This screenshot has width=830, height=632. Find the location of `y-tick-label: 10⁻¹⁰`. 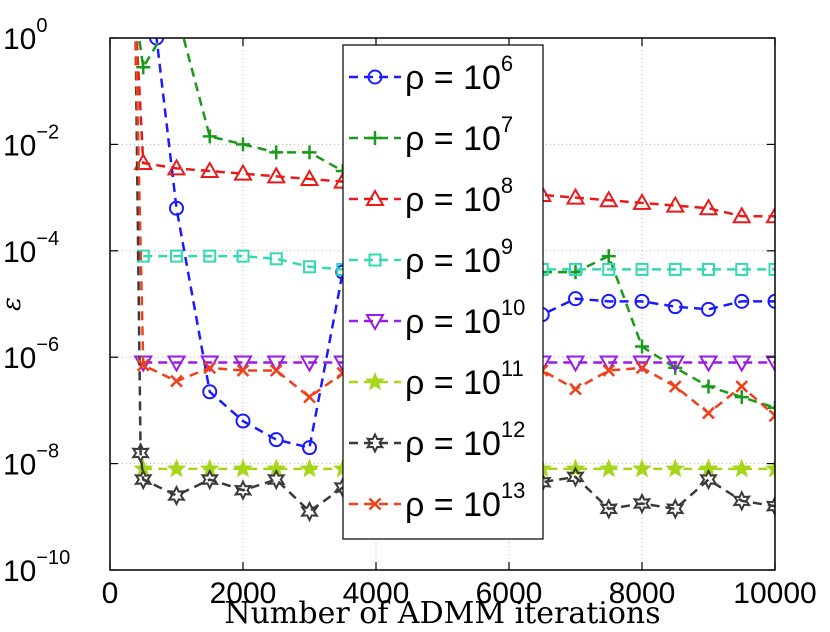

y-tick-label: 10⁻¹⁰ is located at coordinates (36, 567).